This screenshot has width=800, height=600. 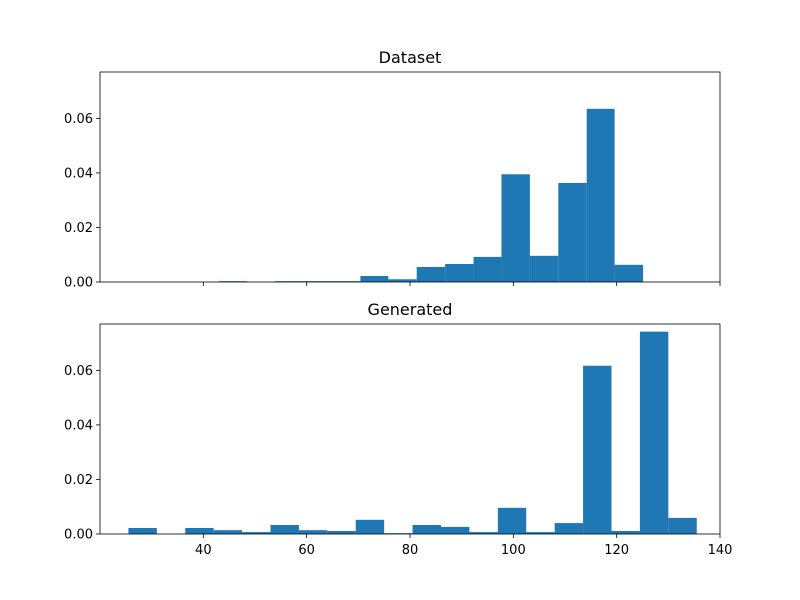 I want to click on generated-ytick-label-2: 0.04, so click(x=78, y=425).